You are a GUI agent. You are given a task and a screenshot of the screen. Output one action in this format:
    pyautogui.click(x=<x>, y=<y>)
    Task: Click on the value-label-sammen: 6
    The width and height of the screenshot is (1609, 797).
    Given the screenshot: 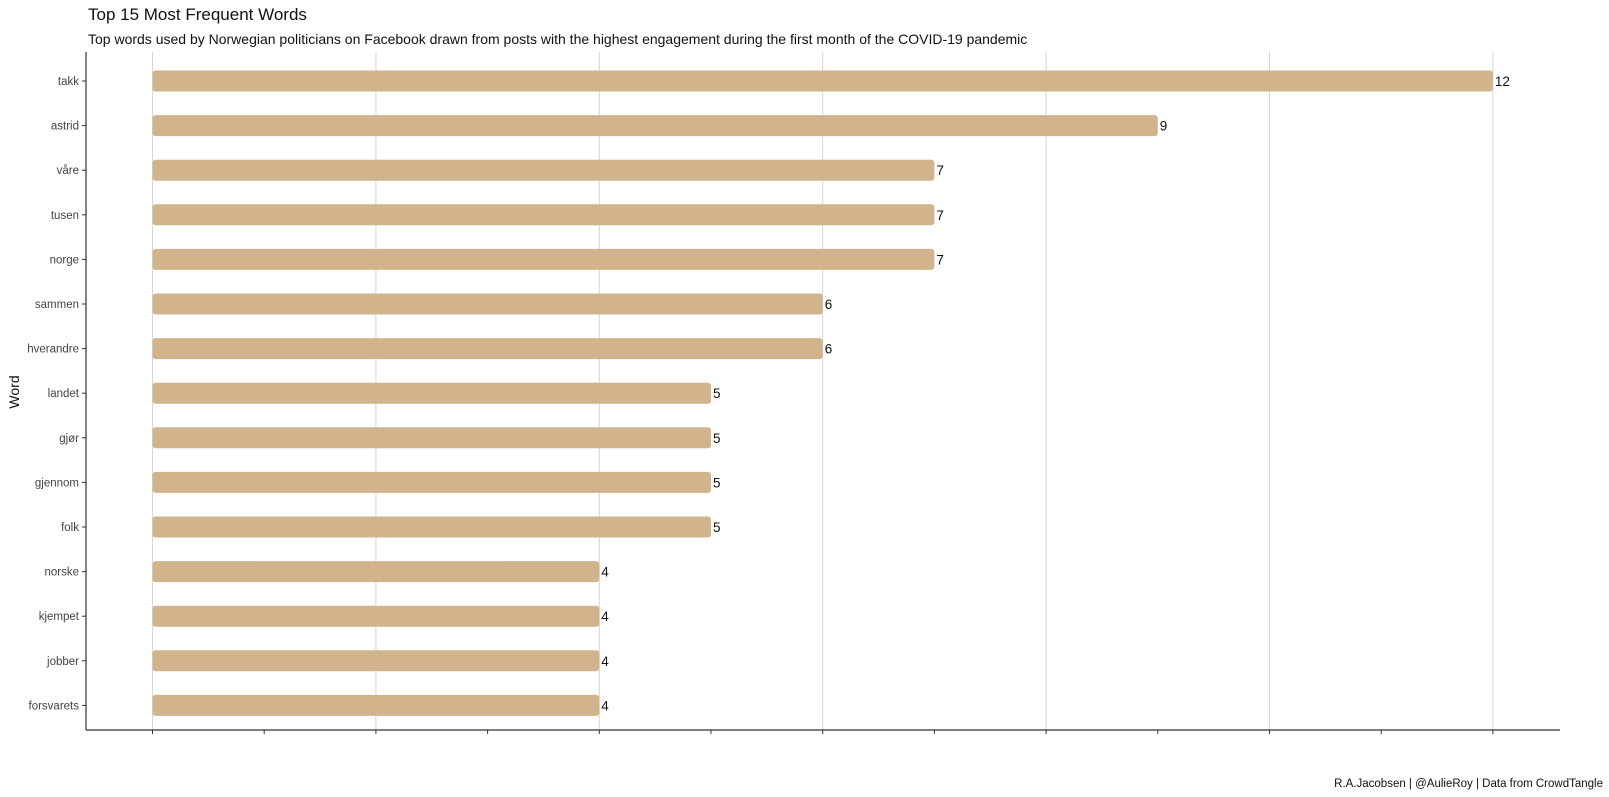 What is the action you would take?
    pyautogui.click(x=829, y=304)
    